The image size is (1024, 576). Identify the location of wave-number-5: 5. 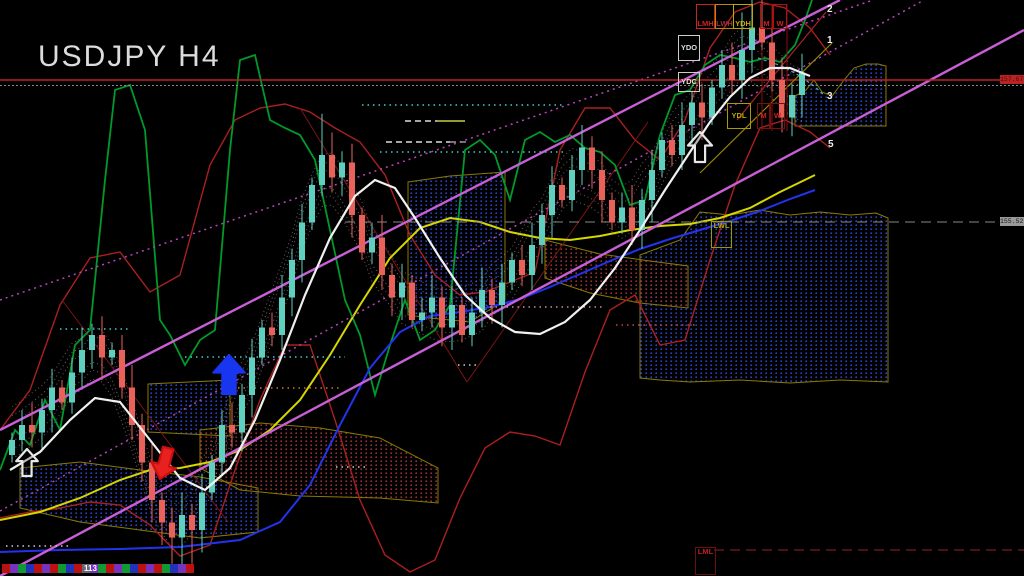
(831, 144).